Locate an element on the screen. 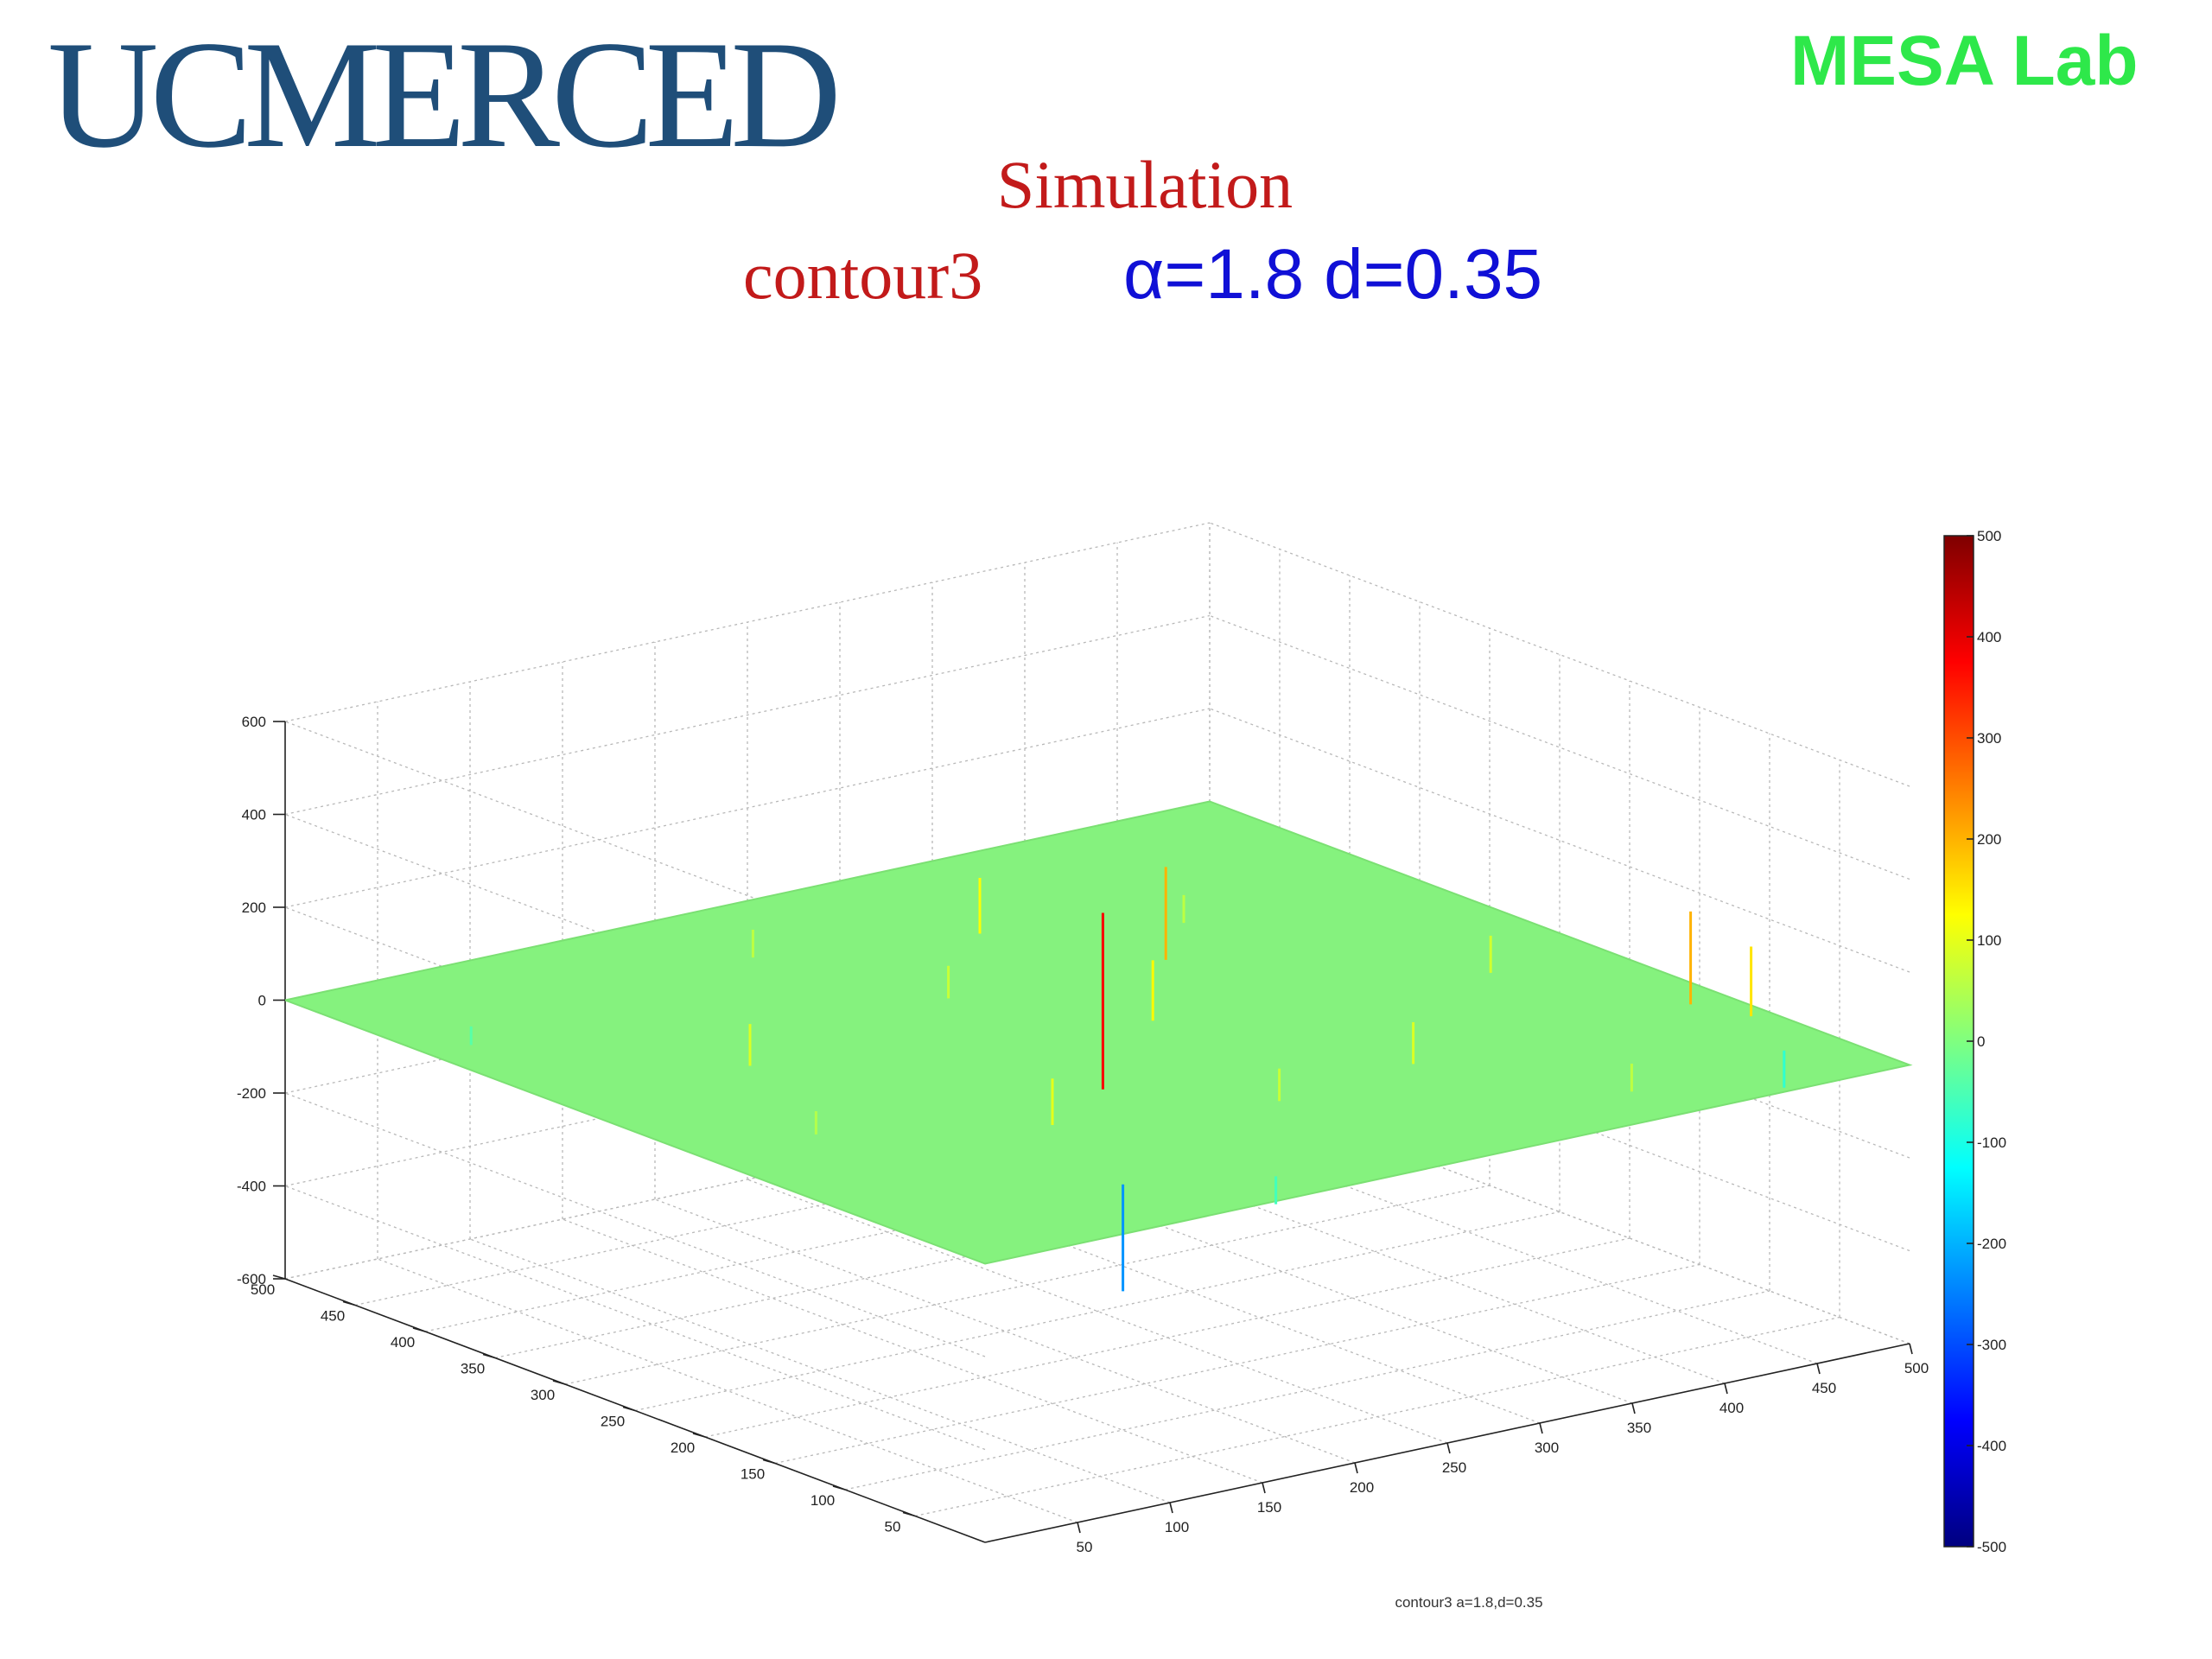 The width and height of the screenshot is (2212, 1659). x-tick-label: 100 is located at coordinates (1177, 1527).